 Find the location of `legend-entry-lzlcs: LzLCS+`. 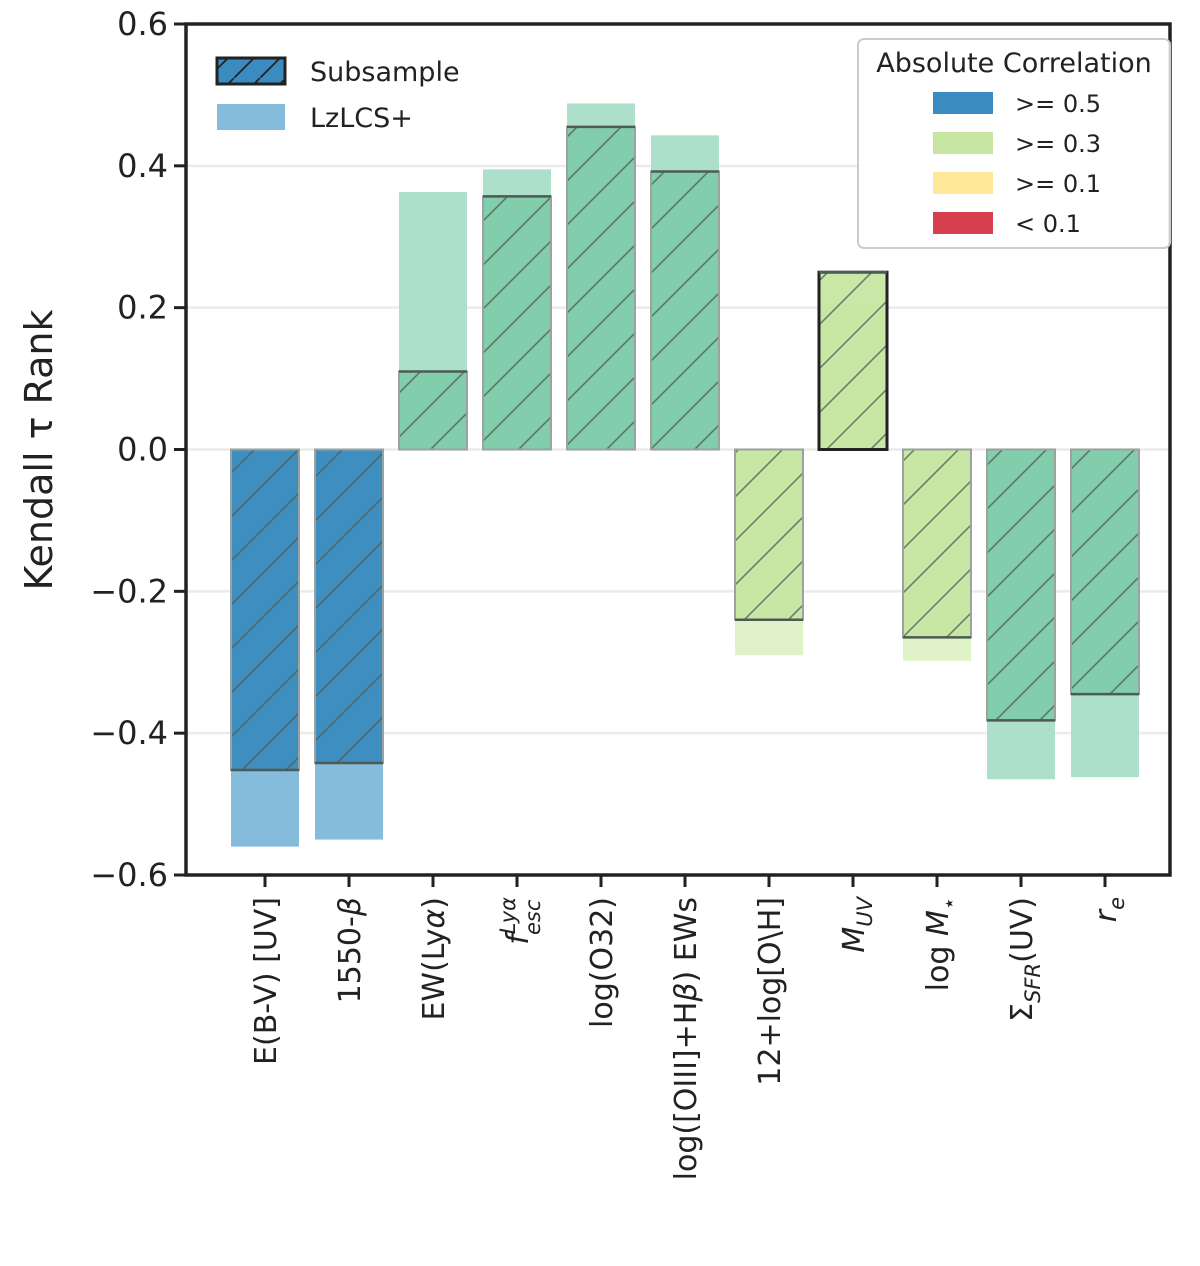

legend-entry-lzlcs: LzLCS+ is located at coordinates (315, 118).